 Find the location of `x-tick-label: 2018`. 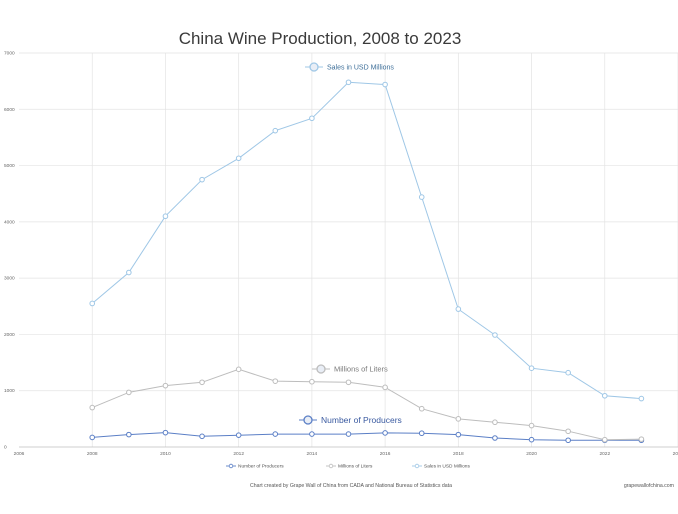

x-tick-label: 2018 is located at coordinates (458, 454).